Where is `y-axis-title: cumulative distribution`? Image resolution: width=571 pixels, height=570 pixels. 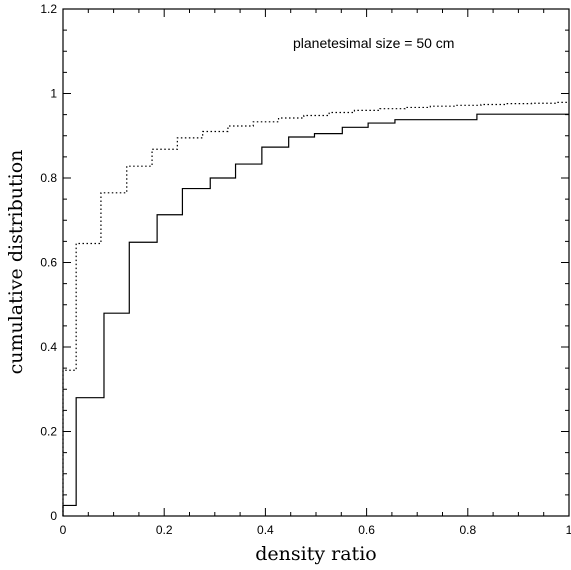 y-axis-title: cumulative distribution is located at coordinates (16, 262).